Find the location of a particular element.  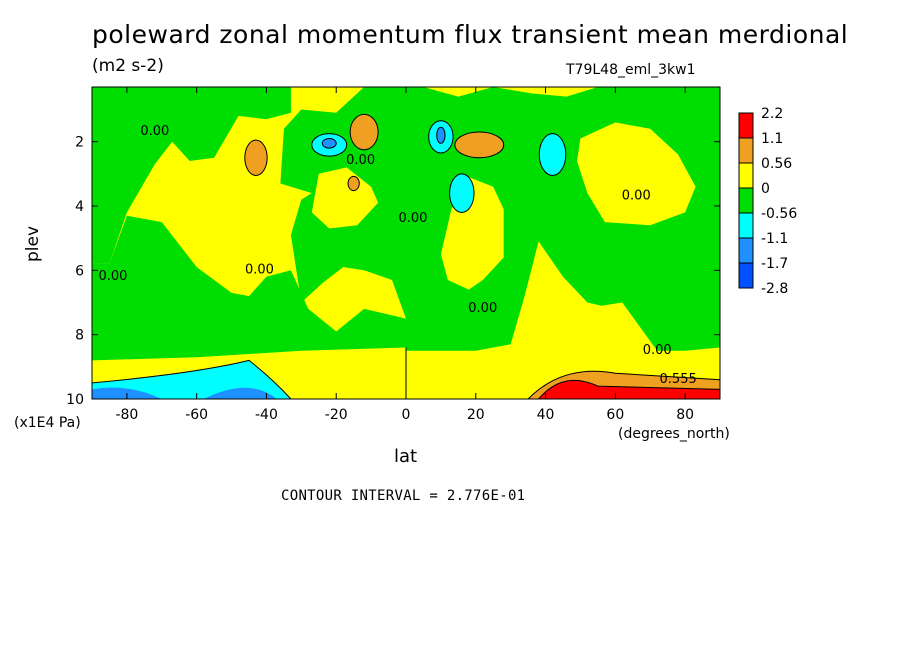

colorbar-label: 2.2 is located at coordinates (772, 114).